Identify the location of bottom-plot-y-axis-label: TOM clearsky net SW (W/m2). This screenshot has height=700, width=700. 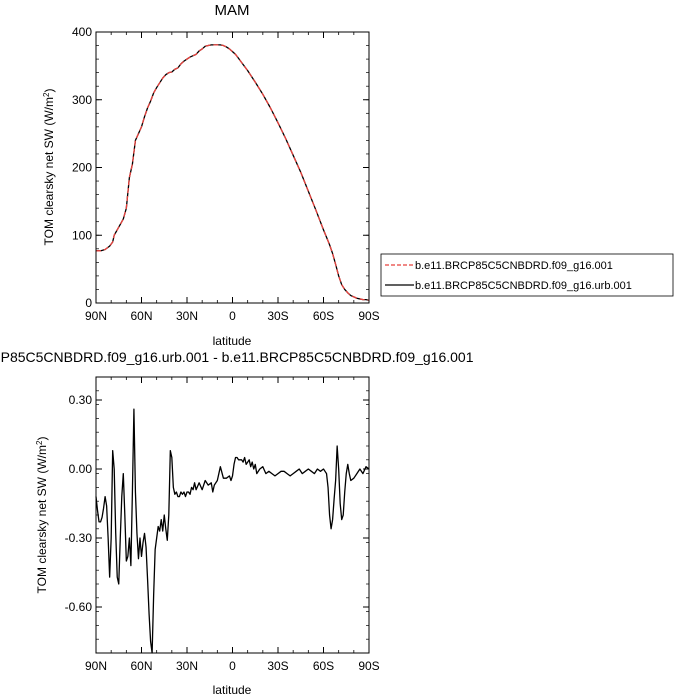
(42, 515).